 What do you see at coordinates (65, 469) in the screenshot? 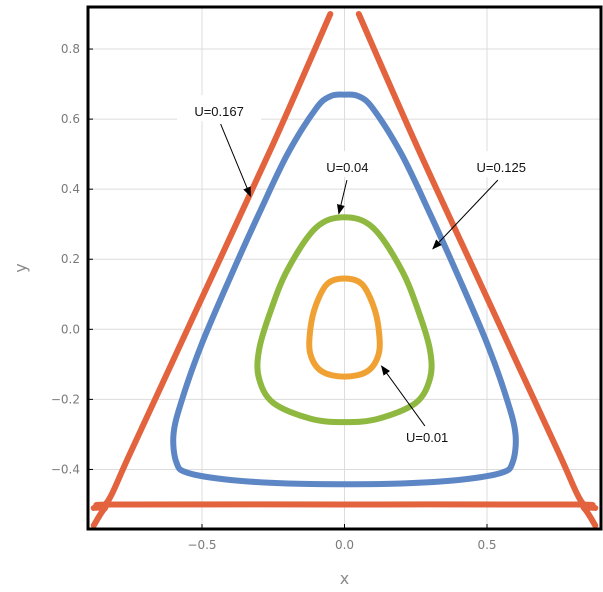
I see `y-tick-label: −0.4` at bounding box center [65, 469].